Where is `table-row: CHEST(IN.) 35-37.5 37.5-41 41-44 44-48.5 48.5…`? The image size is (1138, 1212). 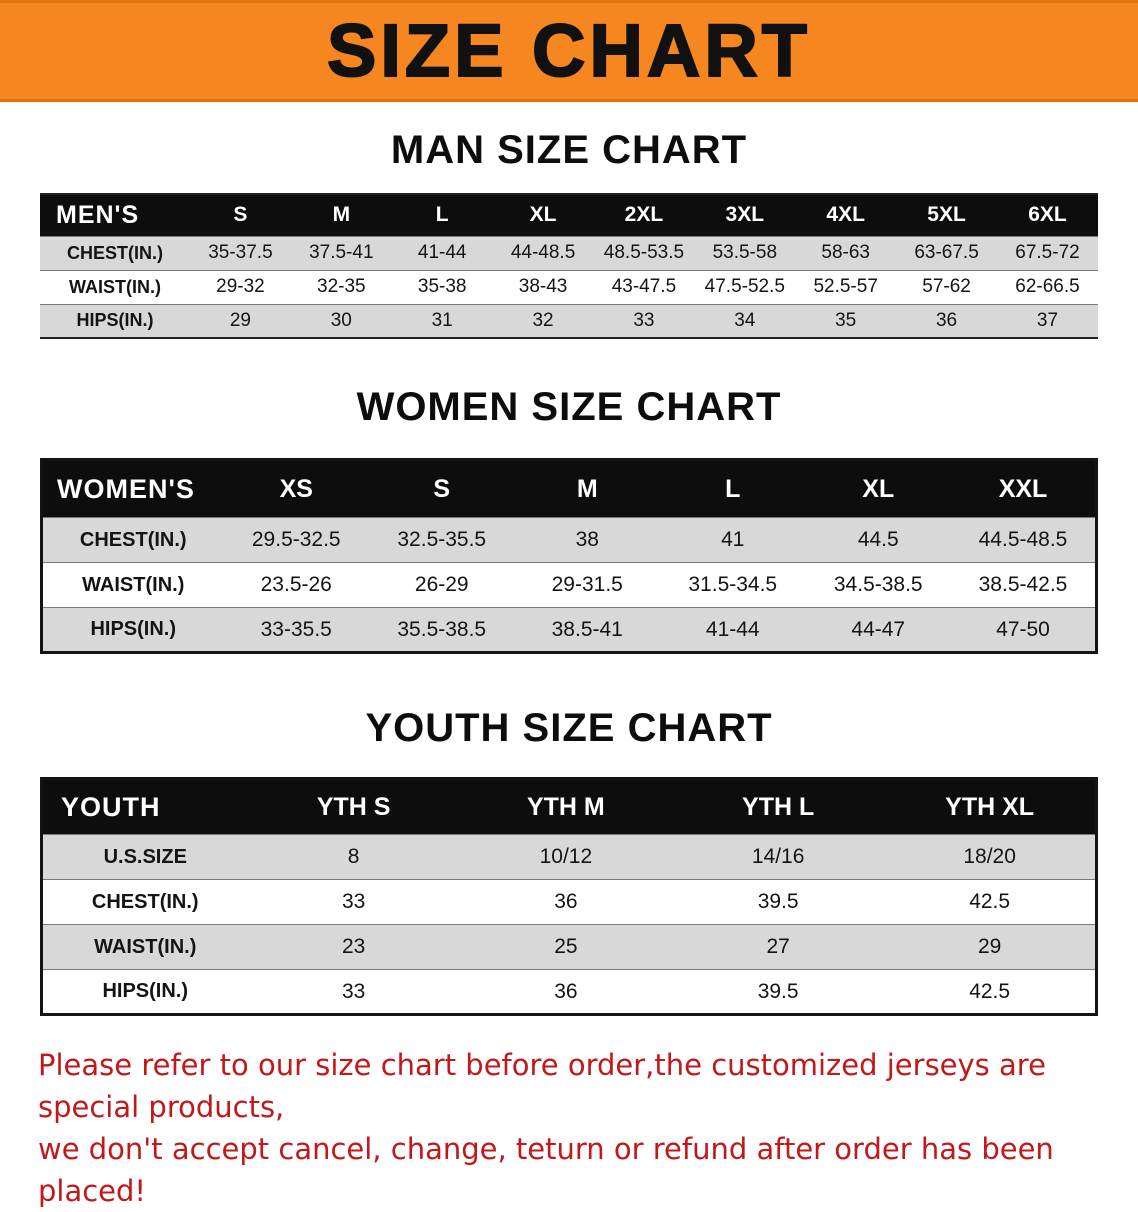 table-row: CHEST(IN.) 35-37.5 37.5-41 41-44 44-48.5 48.5… is located at coordinates (569, 253).